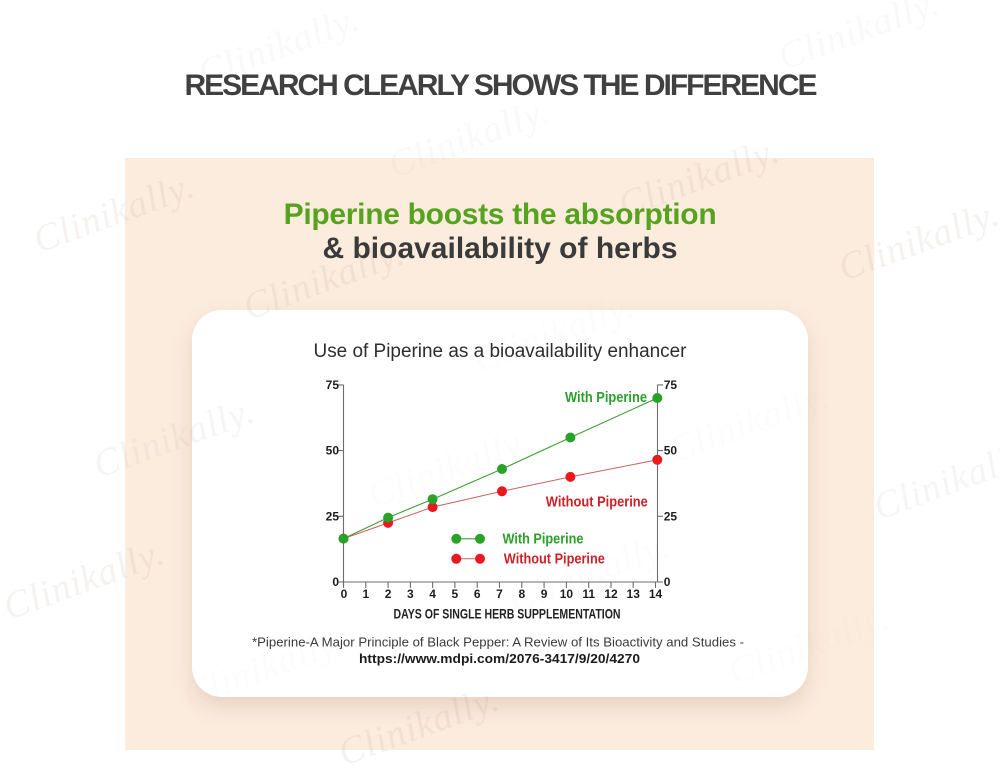  What do you see at coordinates (388, 594) in the screenshot?
I see `svg-text: 2` at bounding box center [388, 594].